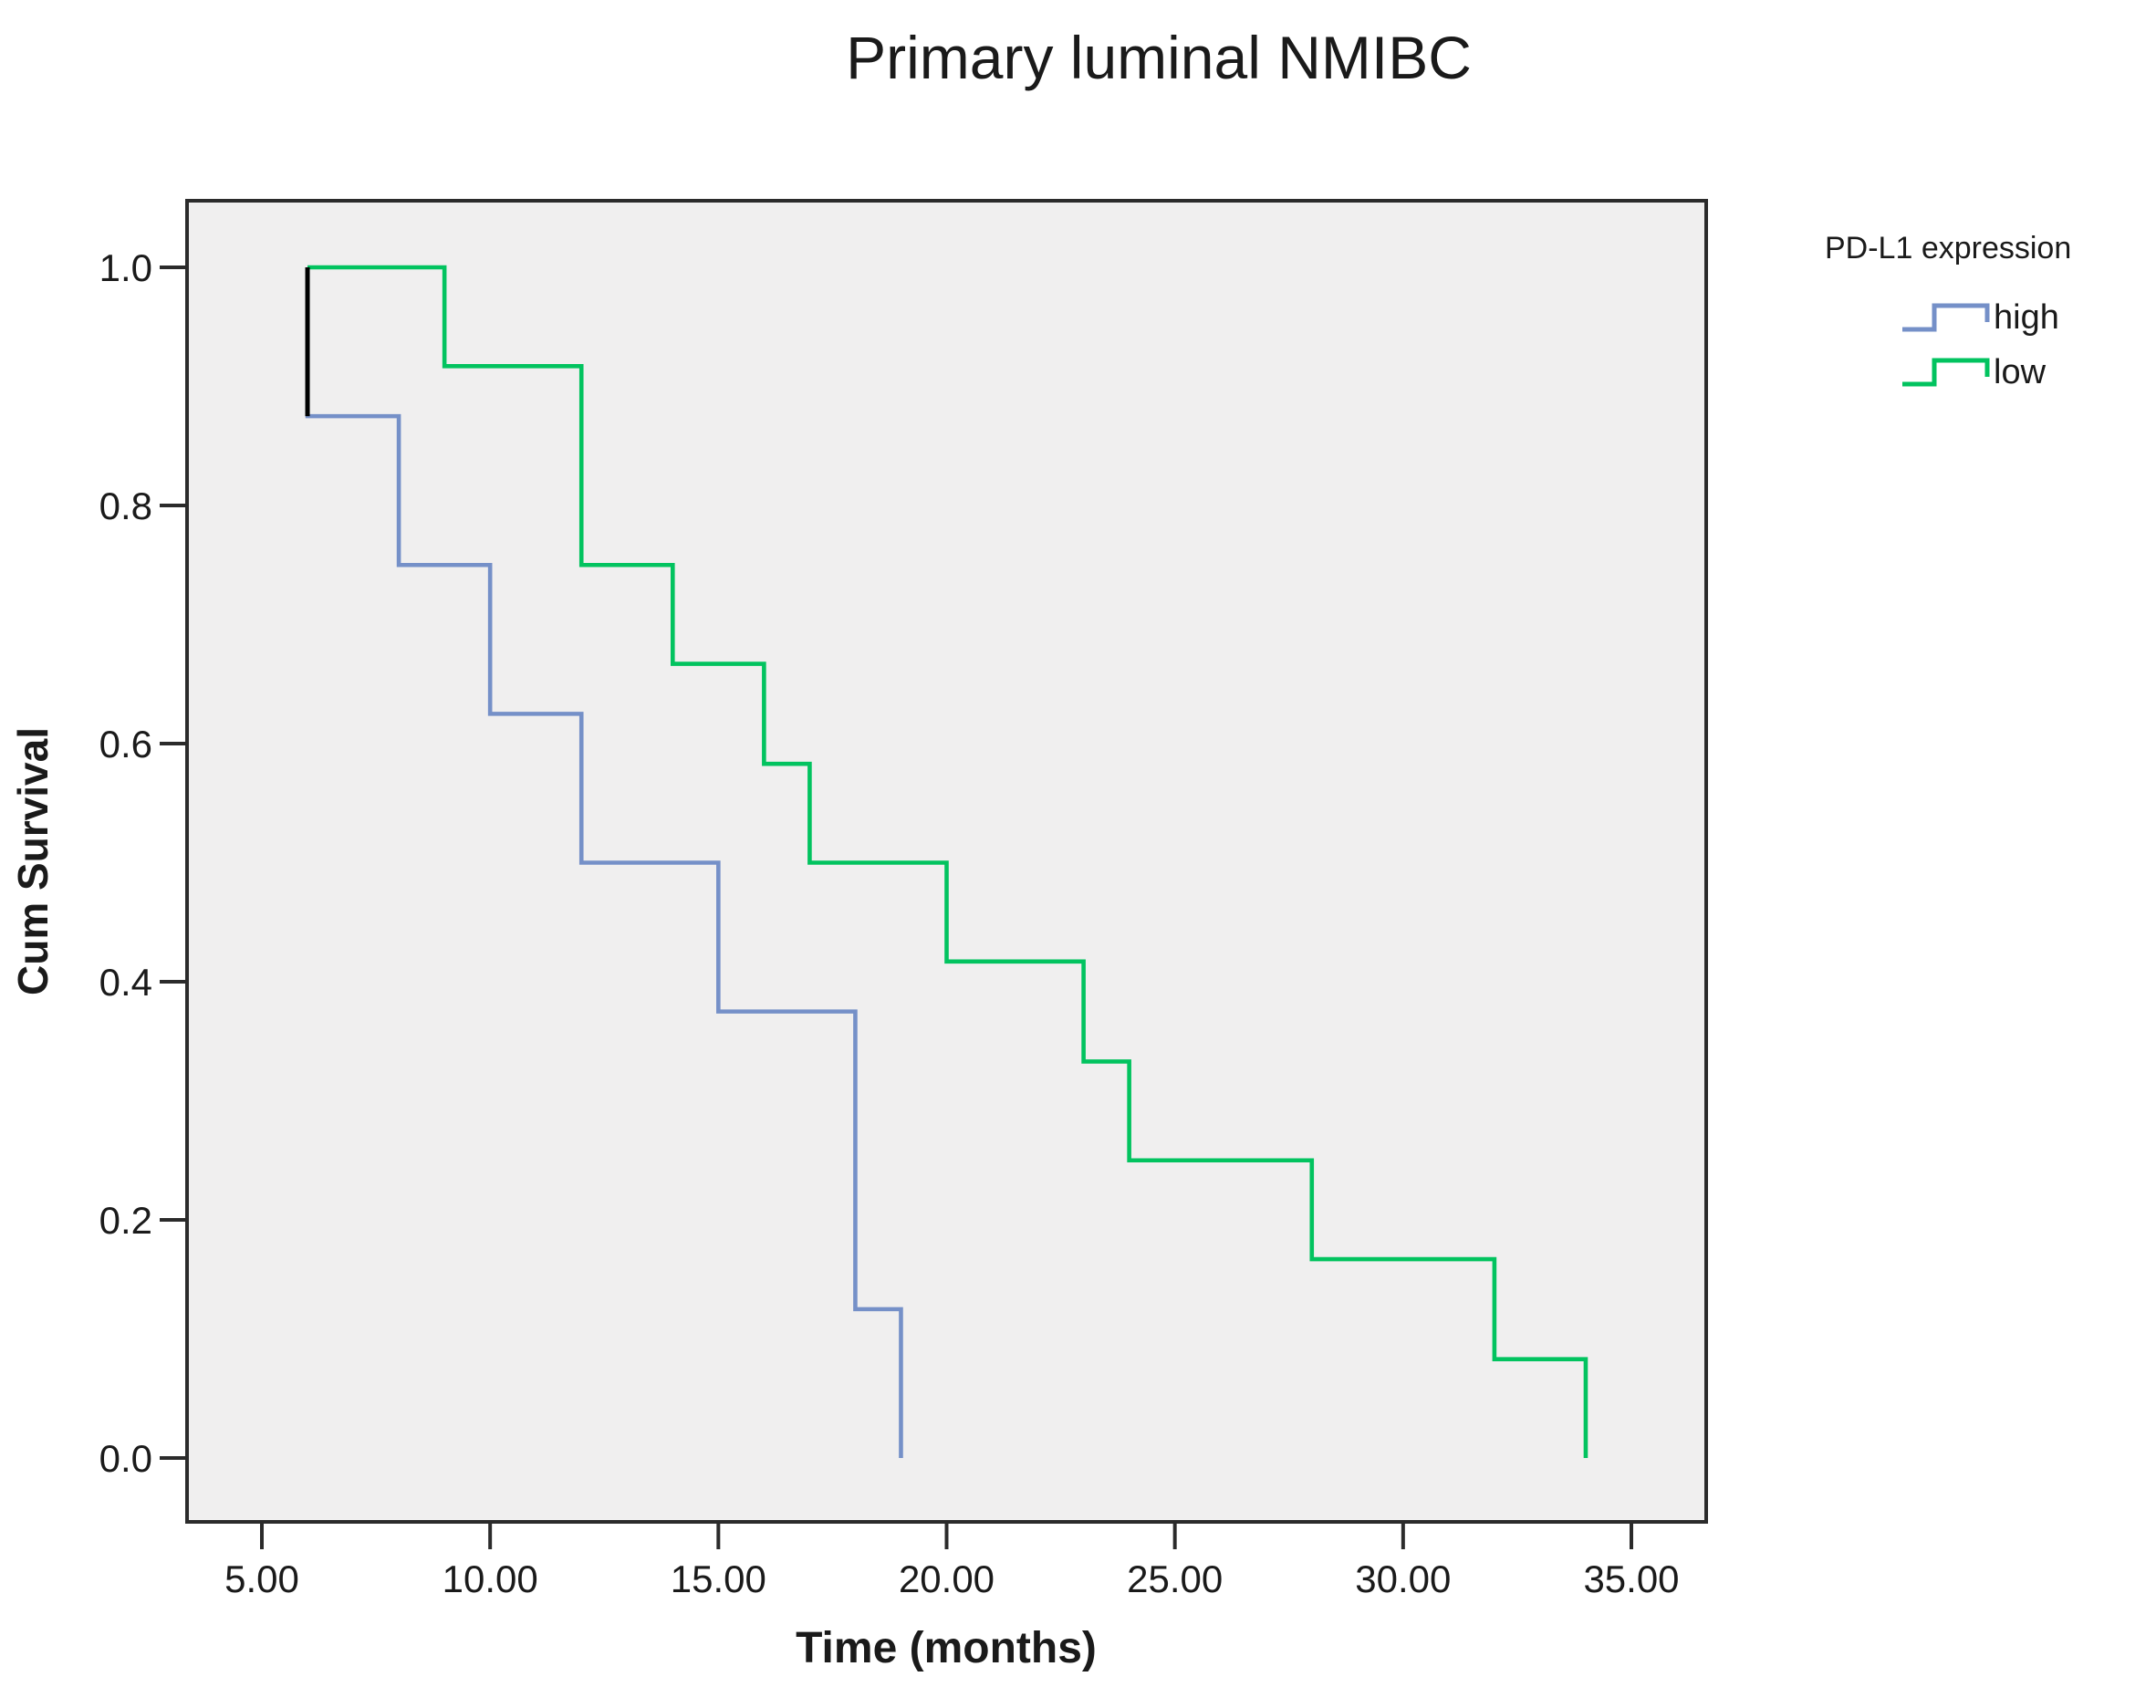 Image resolution: width=2156 pixels, height=1708 pixels. What do you see at coordinates (262, 1578) in the screenshot?
I see `x-tick-label: 5.00` at bounding box center [262, 1578].